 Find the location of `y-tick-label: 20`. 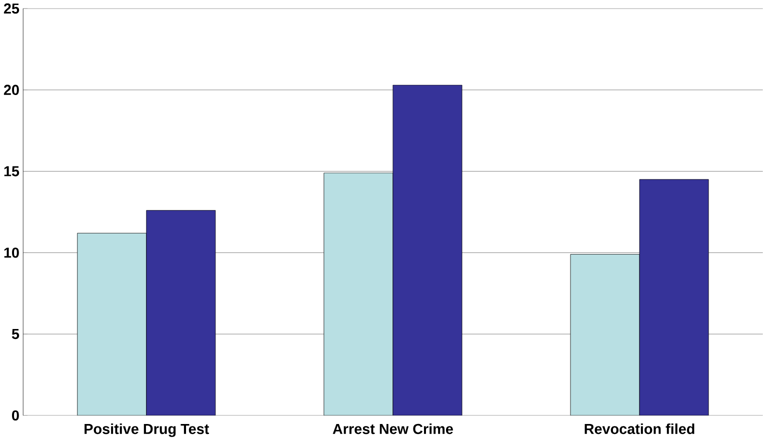

y-tick-label: 20 is located at coordinates (11, 89).